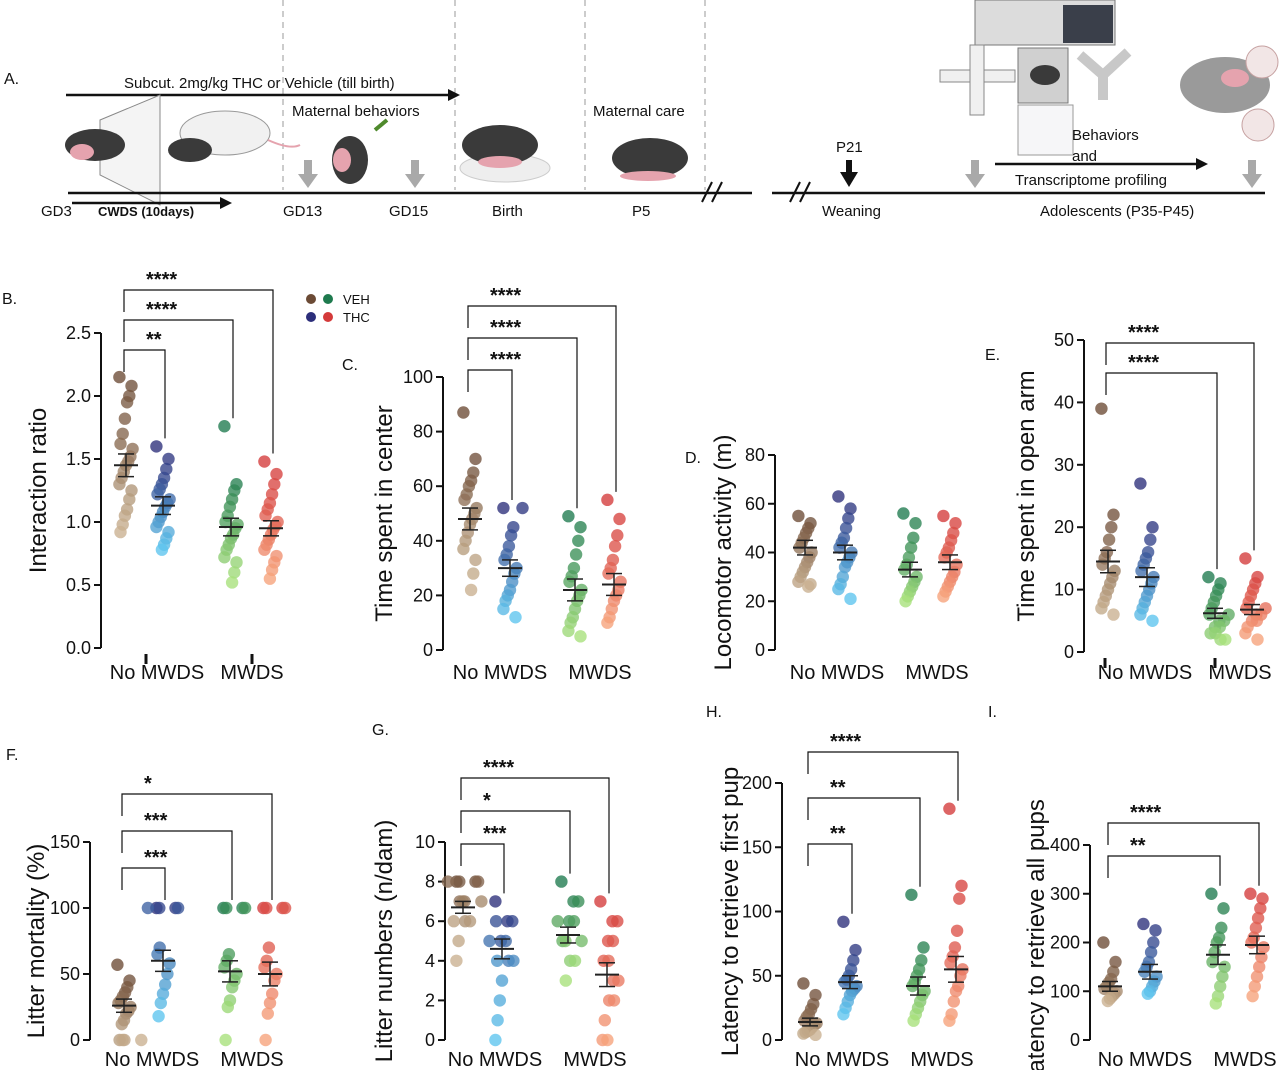 The height and width of the screenshot is (1070, 1280). Describe the element at coordinates (1036, 934) in the screenshot. I see `y-axis-label: Latency to retrieve all pups` at that location.